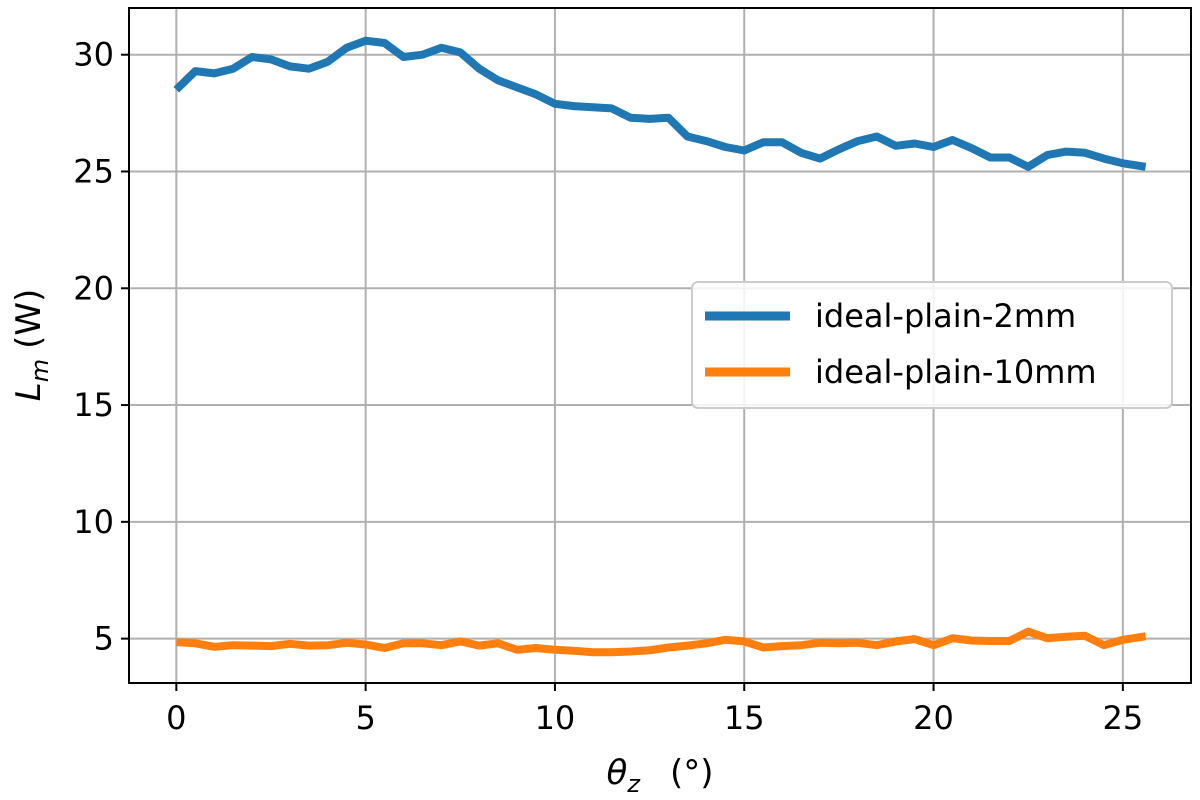 The width and height of the screenshot is (1200, 800). What do you see at coordinates (29, 319) in the screenshot?
I see `y-axis-label-unit: (W)` at bounding box center [29, 319].